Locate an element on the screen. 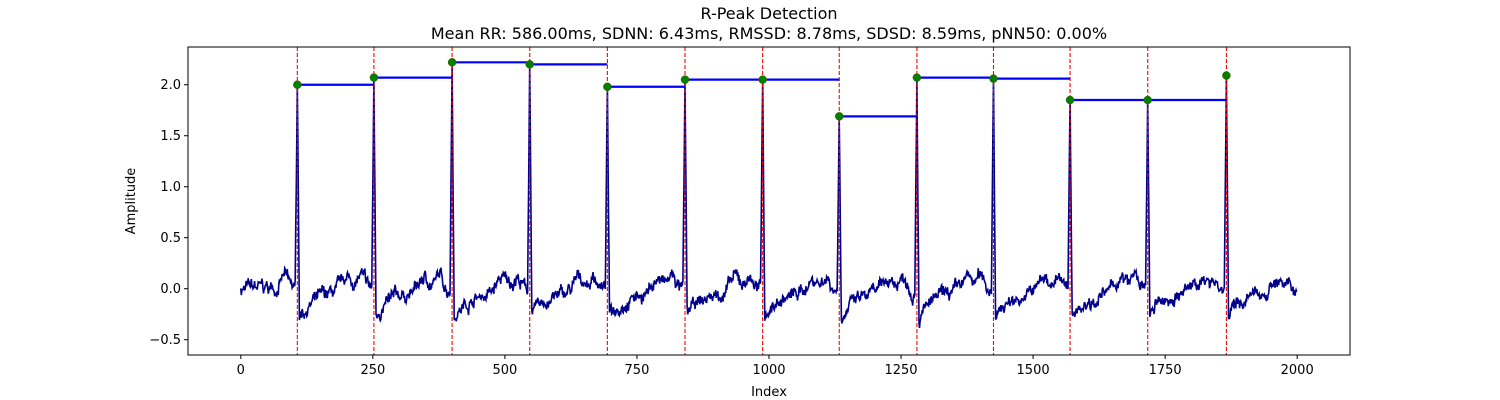 This screenshot has width=1500, height=400. x-axis-ticks: 0 250 500 750 1000 1250 1500 1750 2000 is located at coordinates (775, 366).